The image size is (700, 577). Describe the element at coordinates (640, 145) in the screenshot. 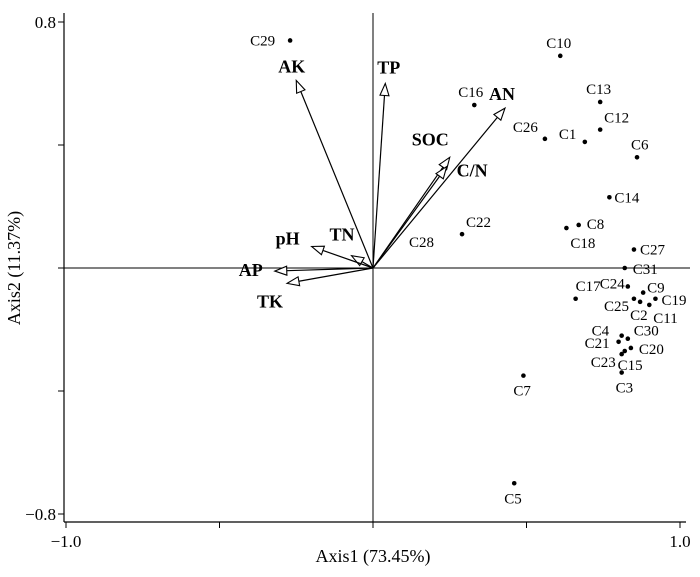

I see `point-label: C6` at that location.